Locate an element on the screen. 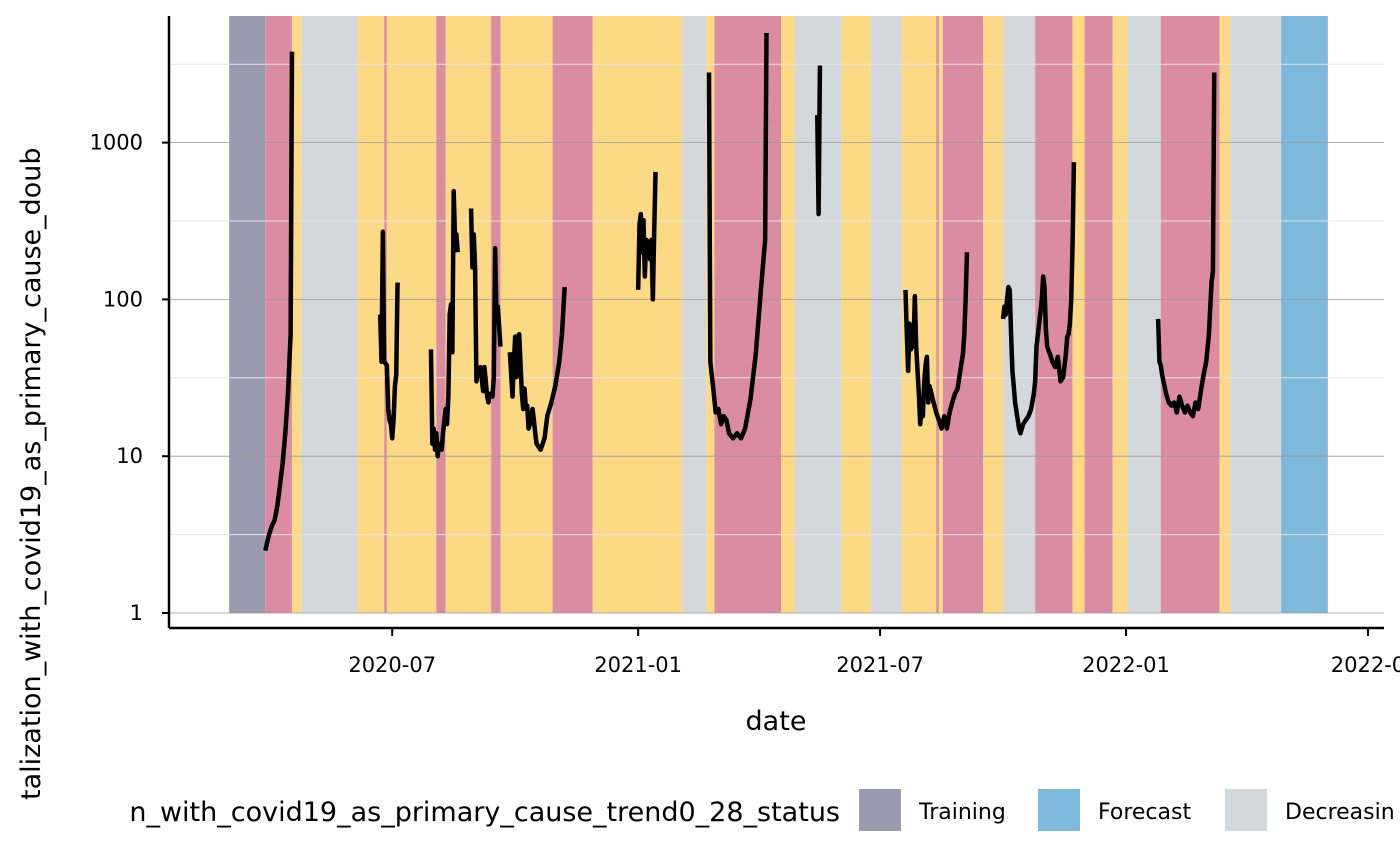 Image resolution: width=1400 pixels, height=865 pixels. x-tick-label: 2022-01 is located at coordinates (1126, 665).